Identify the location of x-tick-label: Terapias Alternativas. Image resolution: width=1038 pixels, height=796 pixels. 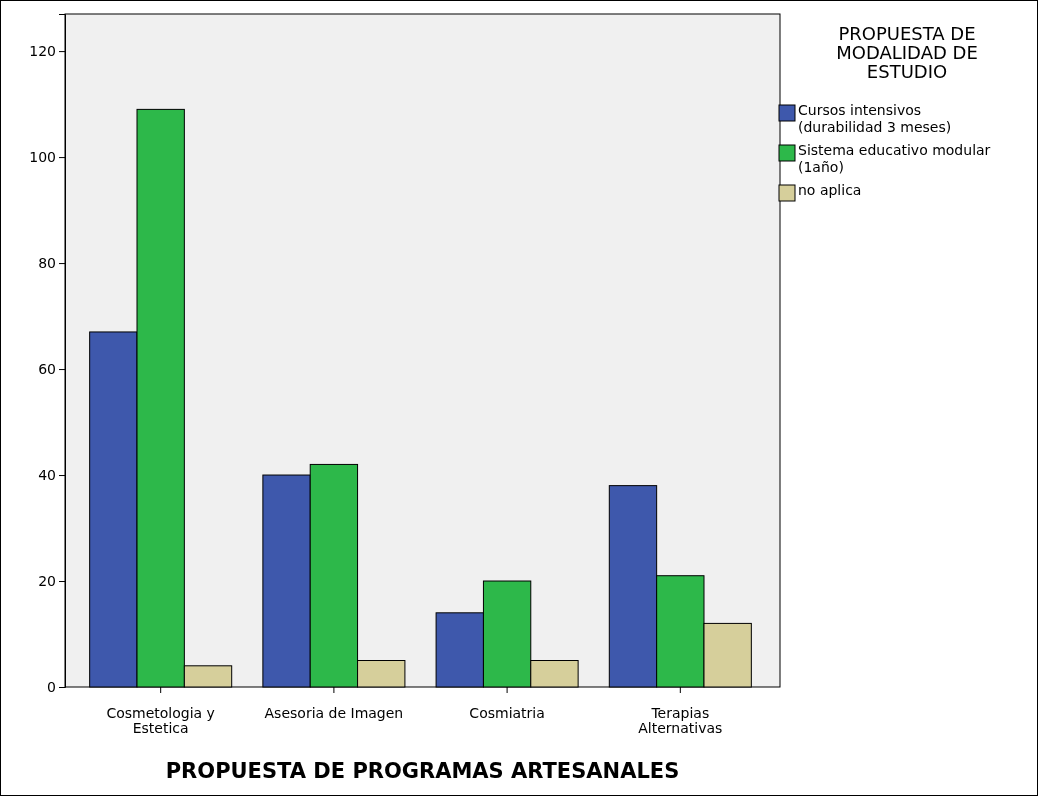
(680, 720).